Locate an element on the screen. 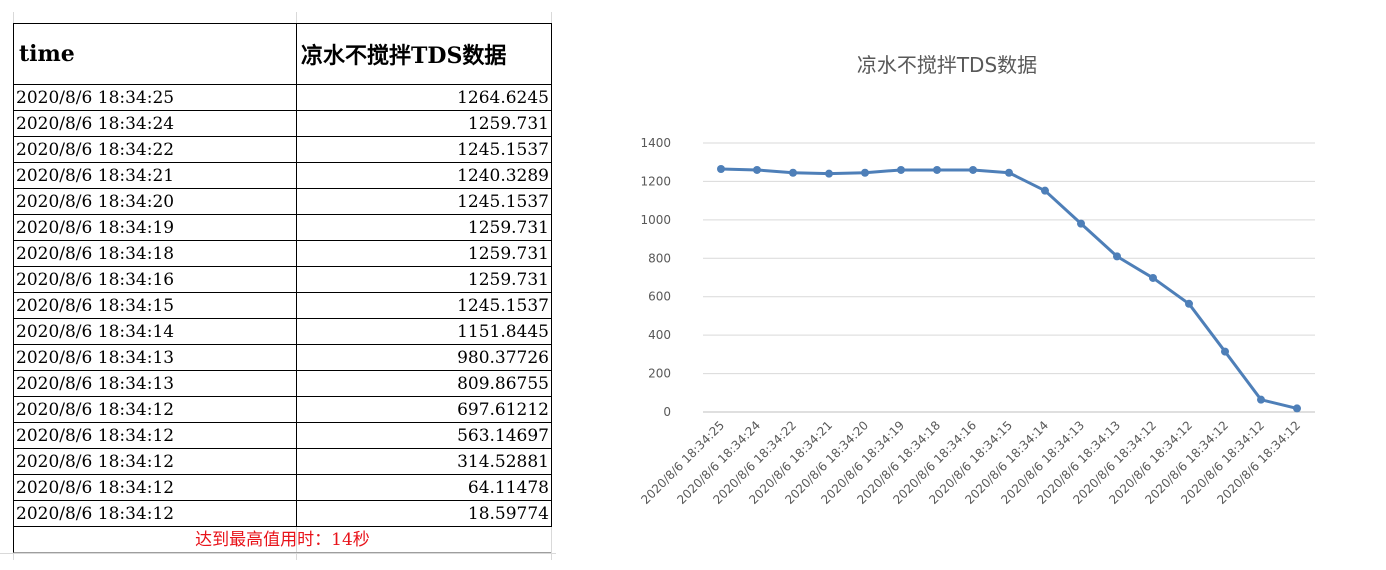  table-row: 2020/8/6 18:34:15 1245.1537 is located at coordinates (282, 305).